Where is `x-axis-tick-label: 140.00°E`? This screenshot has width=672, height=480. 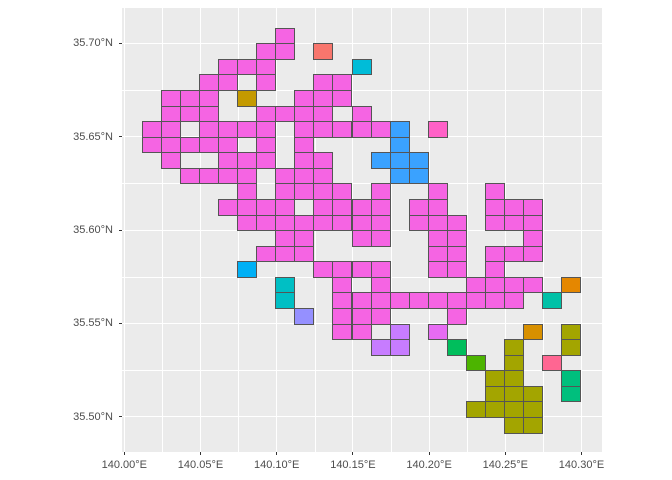
x-axis-tick-label: 140.00°E is located at coordinates (124, 465).